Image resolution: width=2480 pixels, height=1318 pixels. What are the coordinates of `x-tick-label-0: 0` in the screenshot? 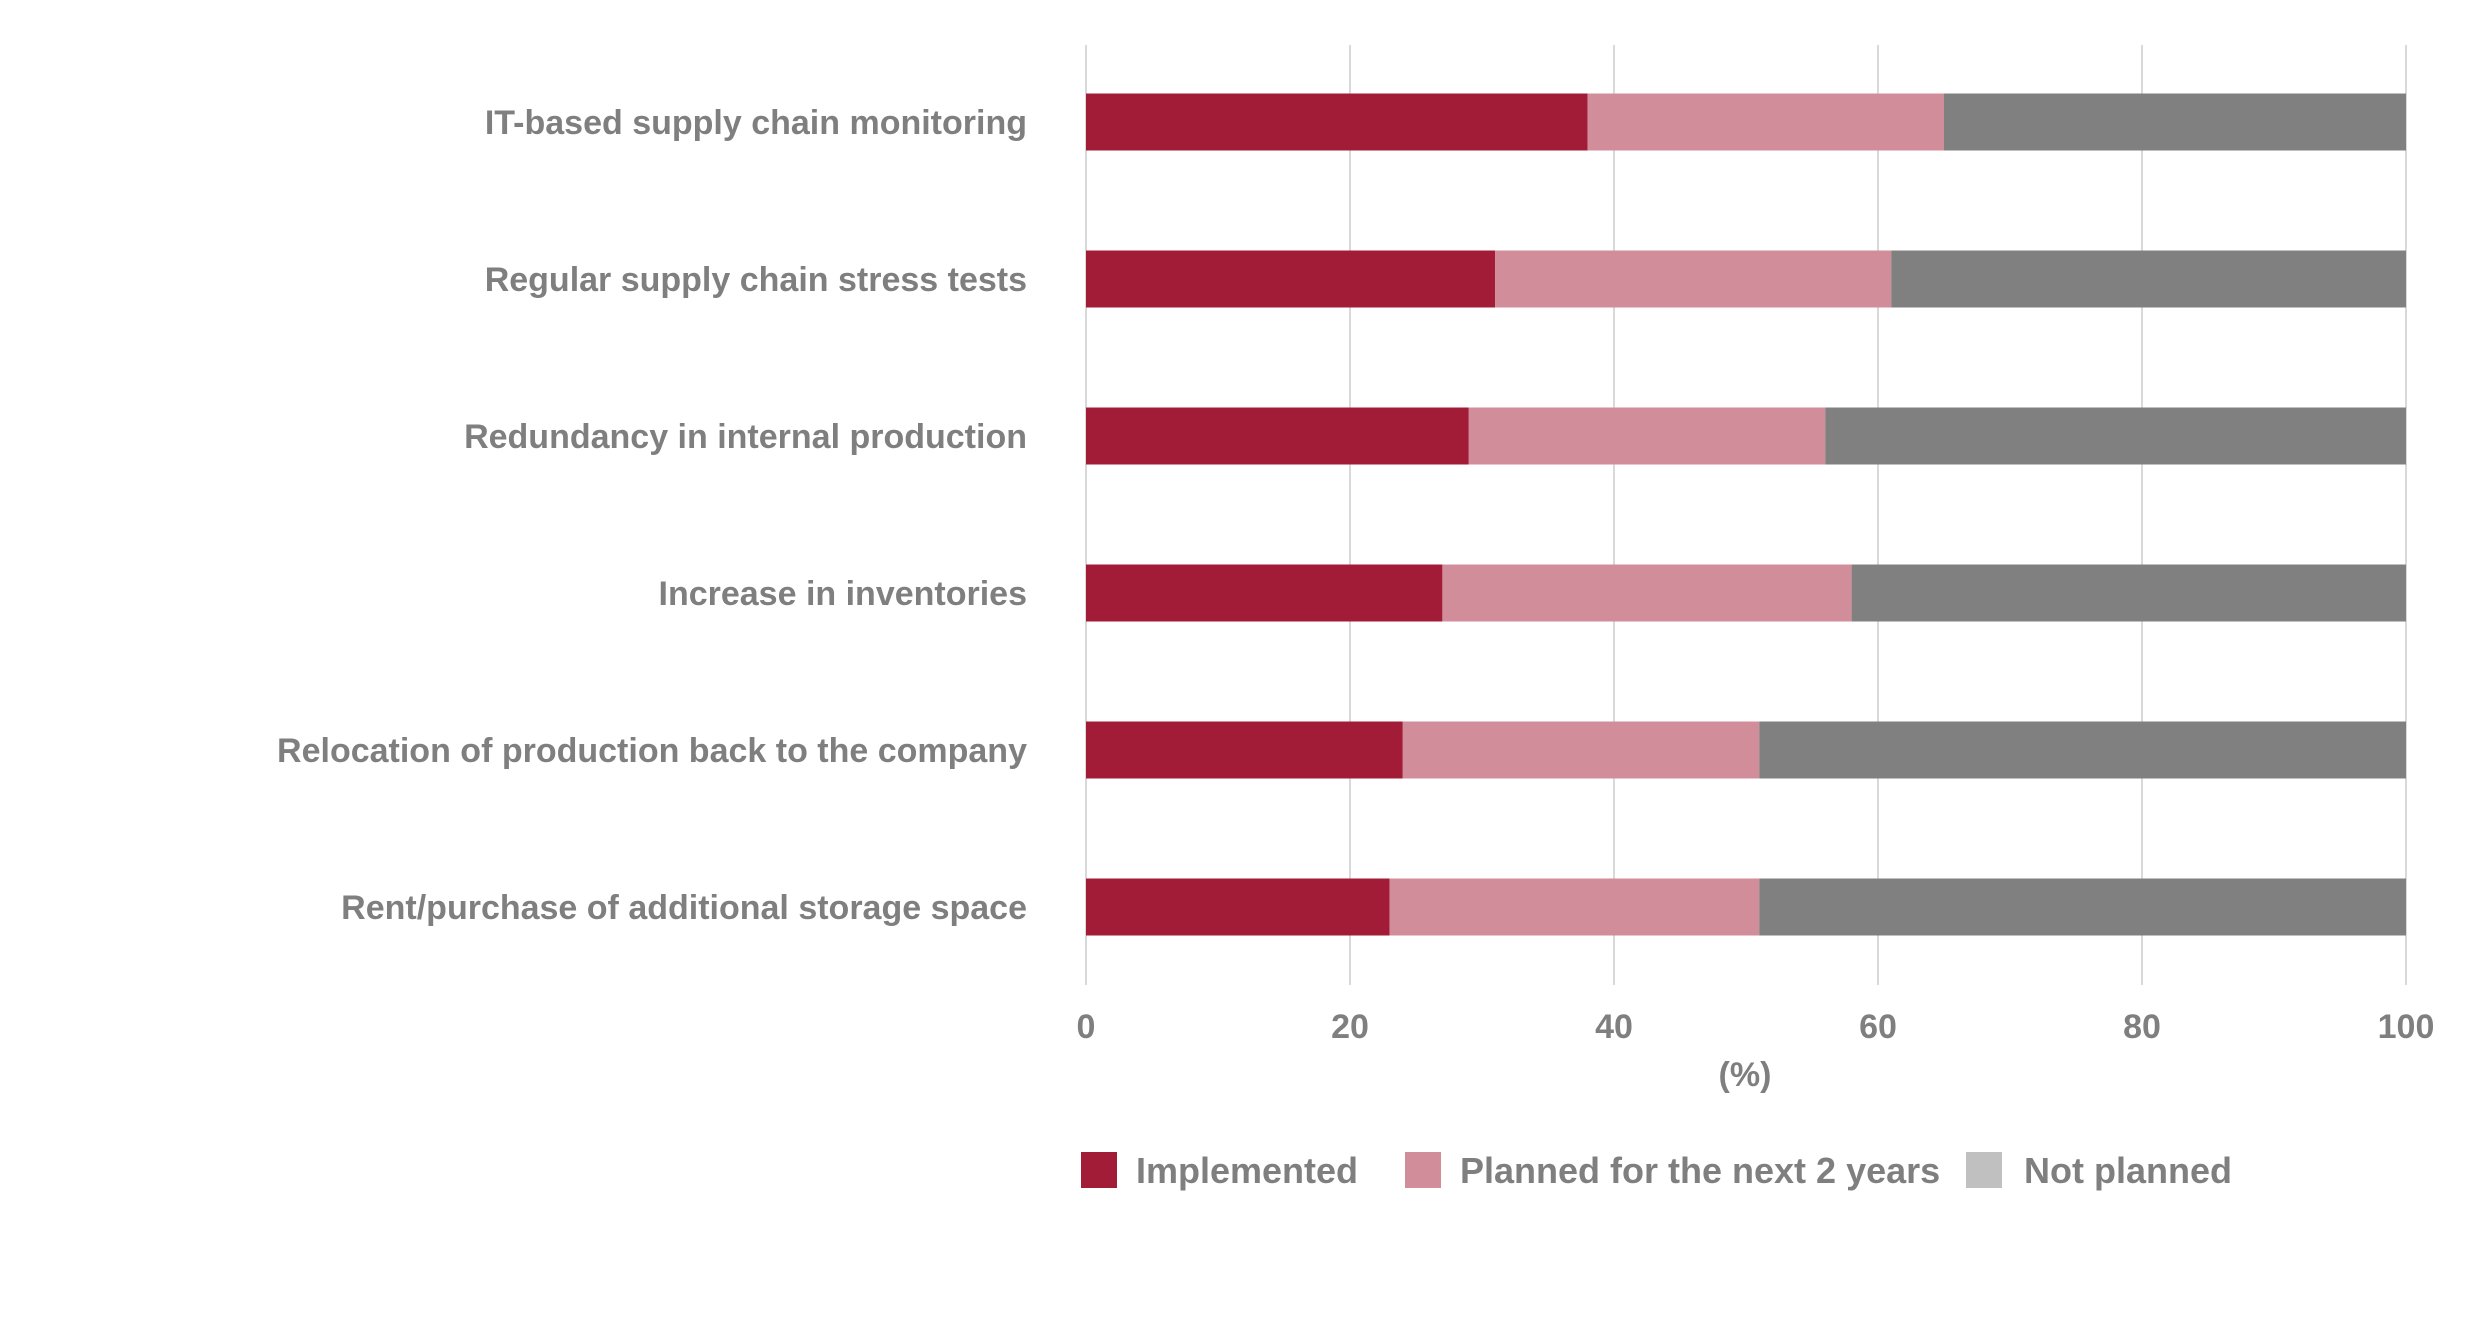 It's located at (1086, 1027).